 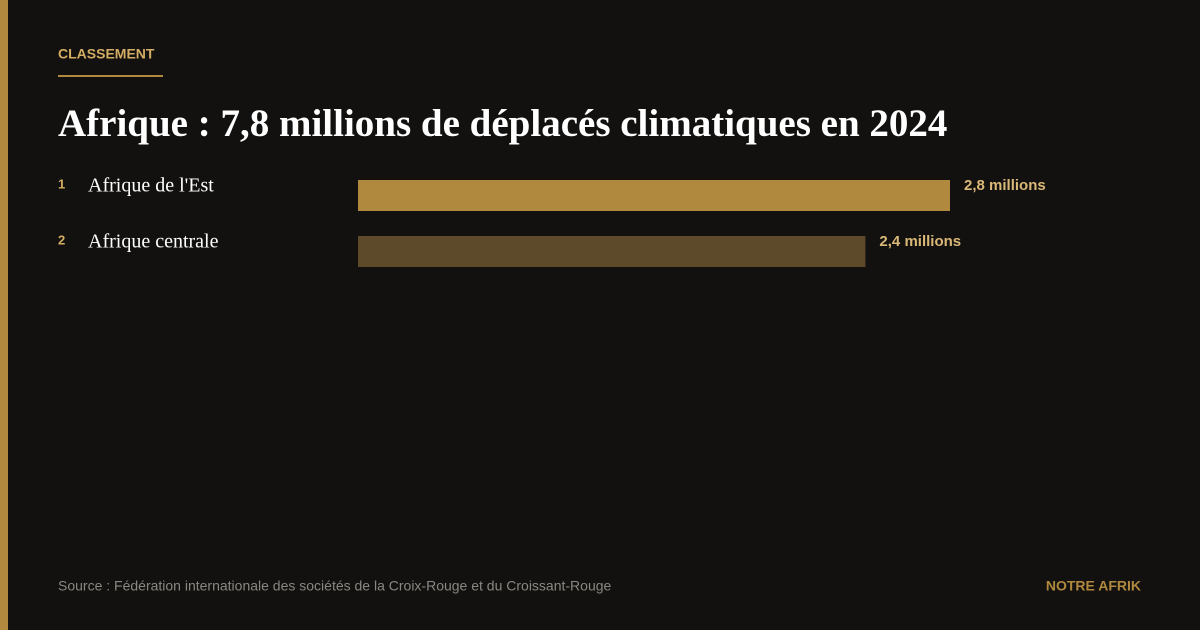 I want to click on rank: 2, so click(x=61, y=239).